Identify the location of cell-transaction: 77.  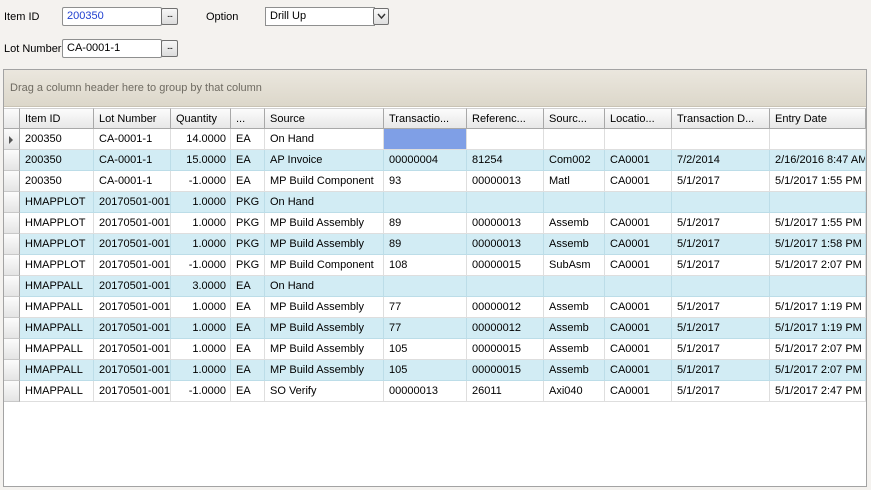
(425, 307).